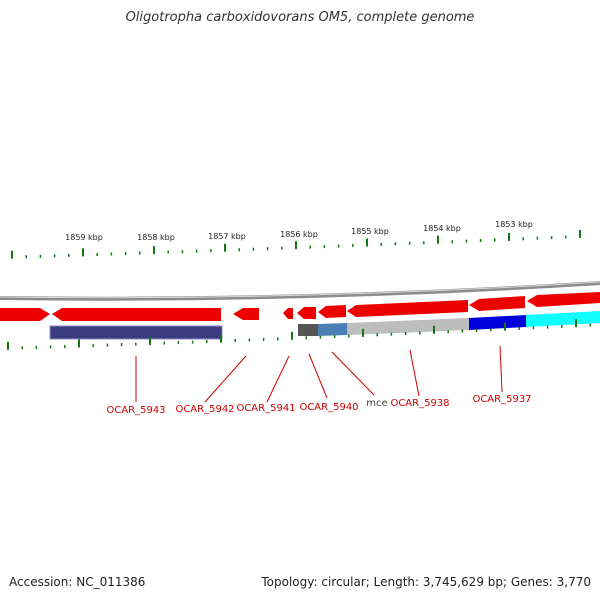  Describe the element at coordinates (442, 228) in the screenshot. I see `scale-label-1854: 1854 kbp` at that location.